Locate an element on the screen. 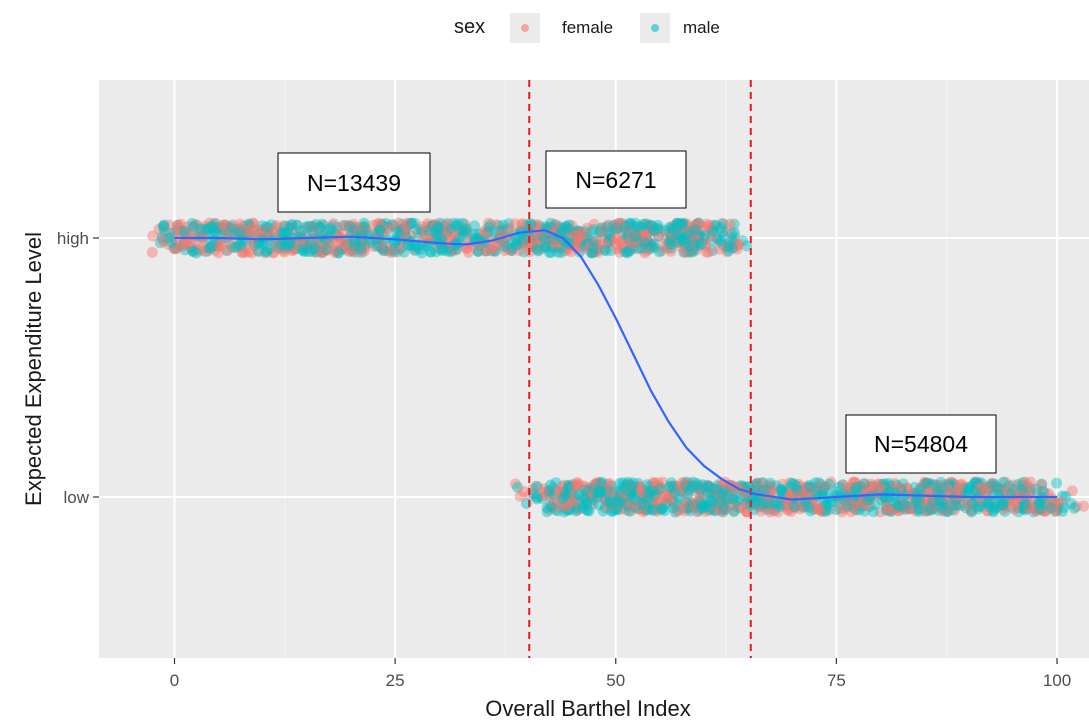 The image size is (1089, 722). x-tick-label: 25 is located at coordinates (395, 680).